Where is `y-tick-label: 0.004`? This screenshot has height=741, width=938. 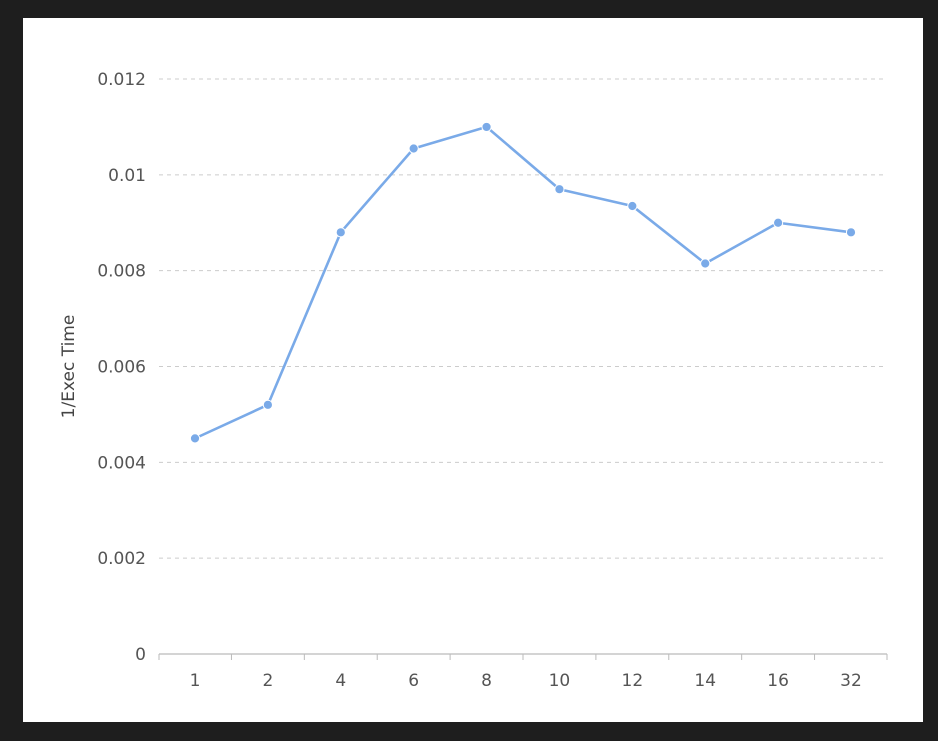
y-tick-label: 0.004 is located at coordinates (121, 463).